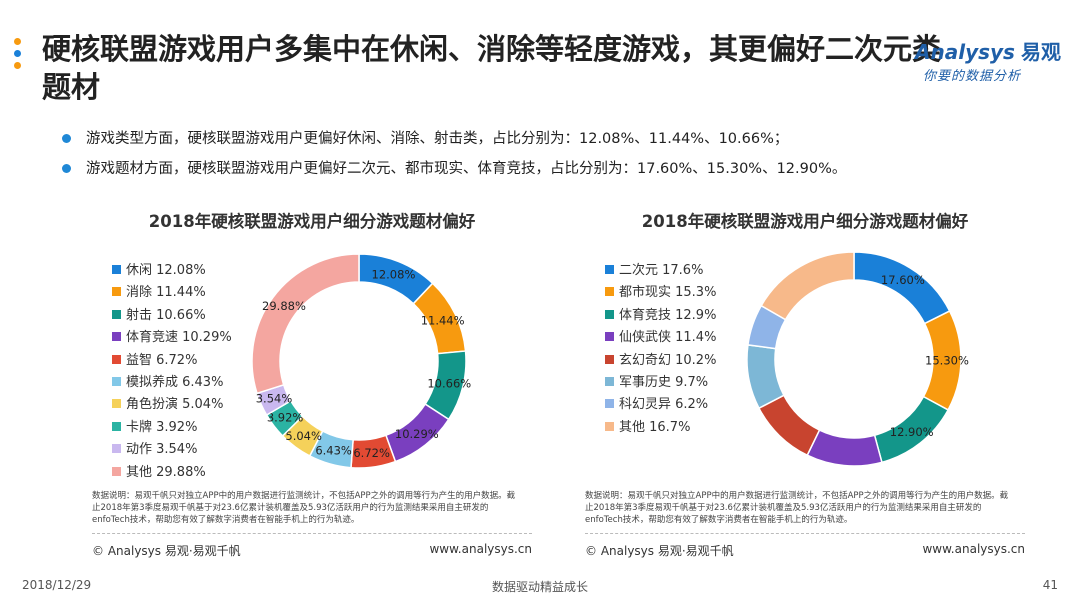 The width and height of the screenshot is (1080, 608). I want to click on legend-item: 体育竞速 10.29%, so click(172, 338).